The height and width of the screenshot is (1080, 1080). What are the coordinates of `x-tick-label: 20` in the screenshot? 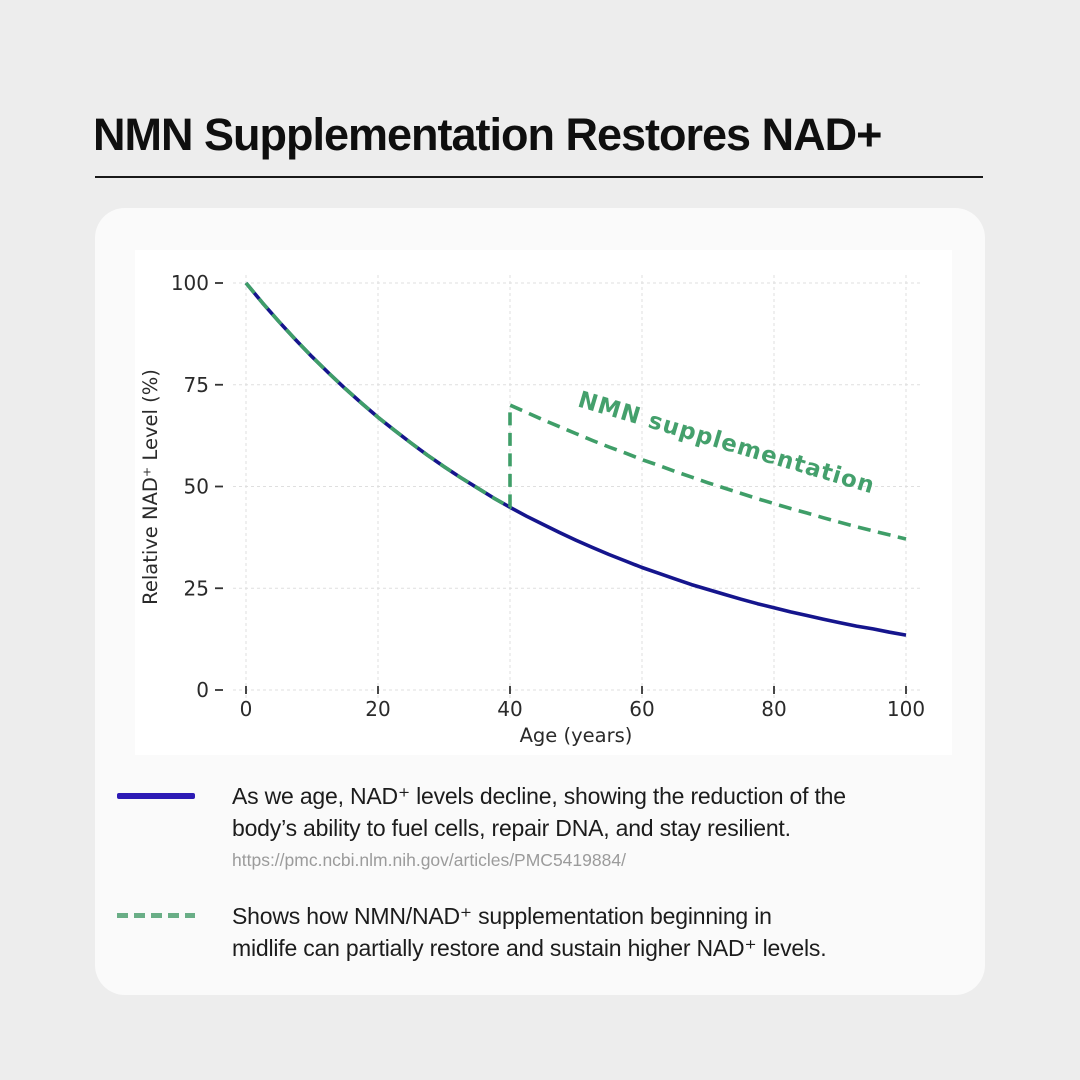 It's located at (377, 709).